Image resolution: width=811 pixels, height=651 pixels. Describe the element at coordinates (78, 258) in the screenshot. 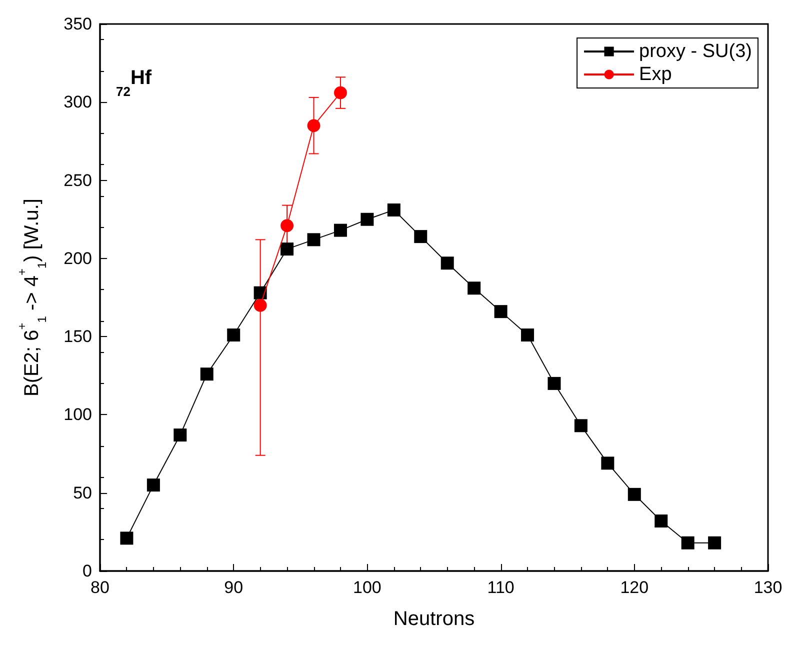

I see `y-tick-label: 200` at that location.